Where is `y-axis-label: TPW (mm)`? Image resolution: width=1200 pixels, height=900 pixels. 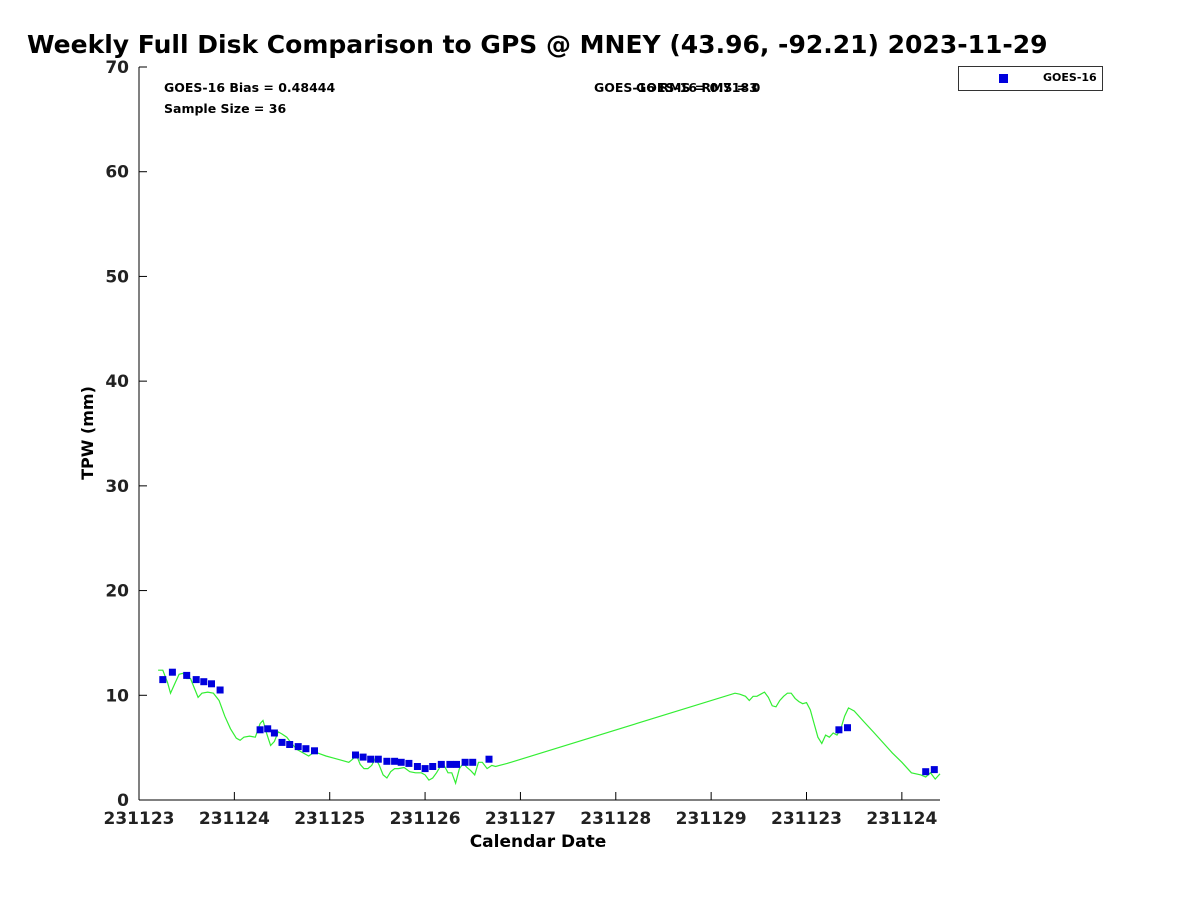 y-axis-label: TPW (mm) is located at coordinates (87, 433).